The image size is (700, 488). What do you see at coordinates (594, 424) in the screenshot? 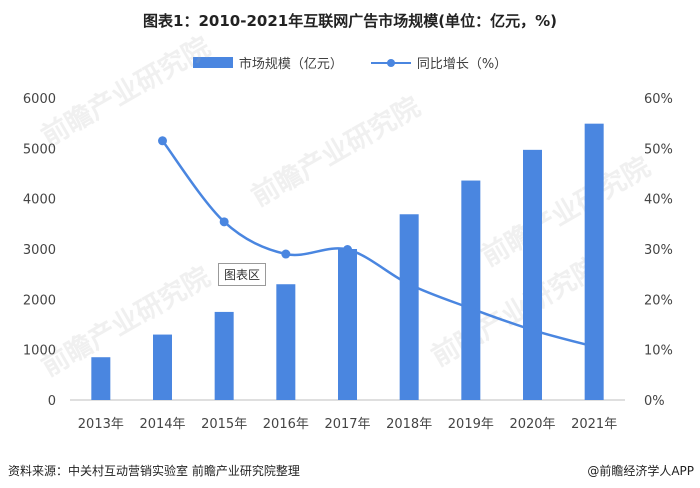
I see `x-tick-label: 2021年` at bounding box center [594, 424].